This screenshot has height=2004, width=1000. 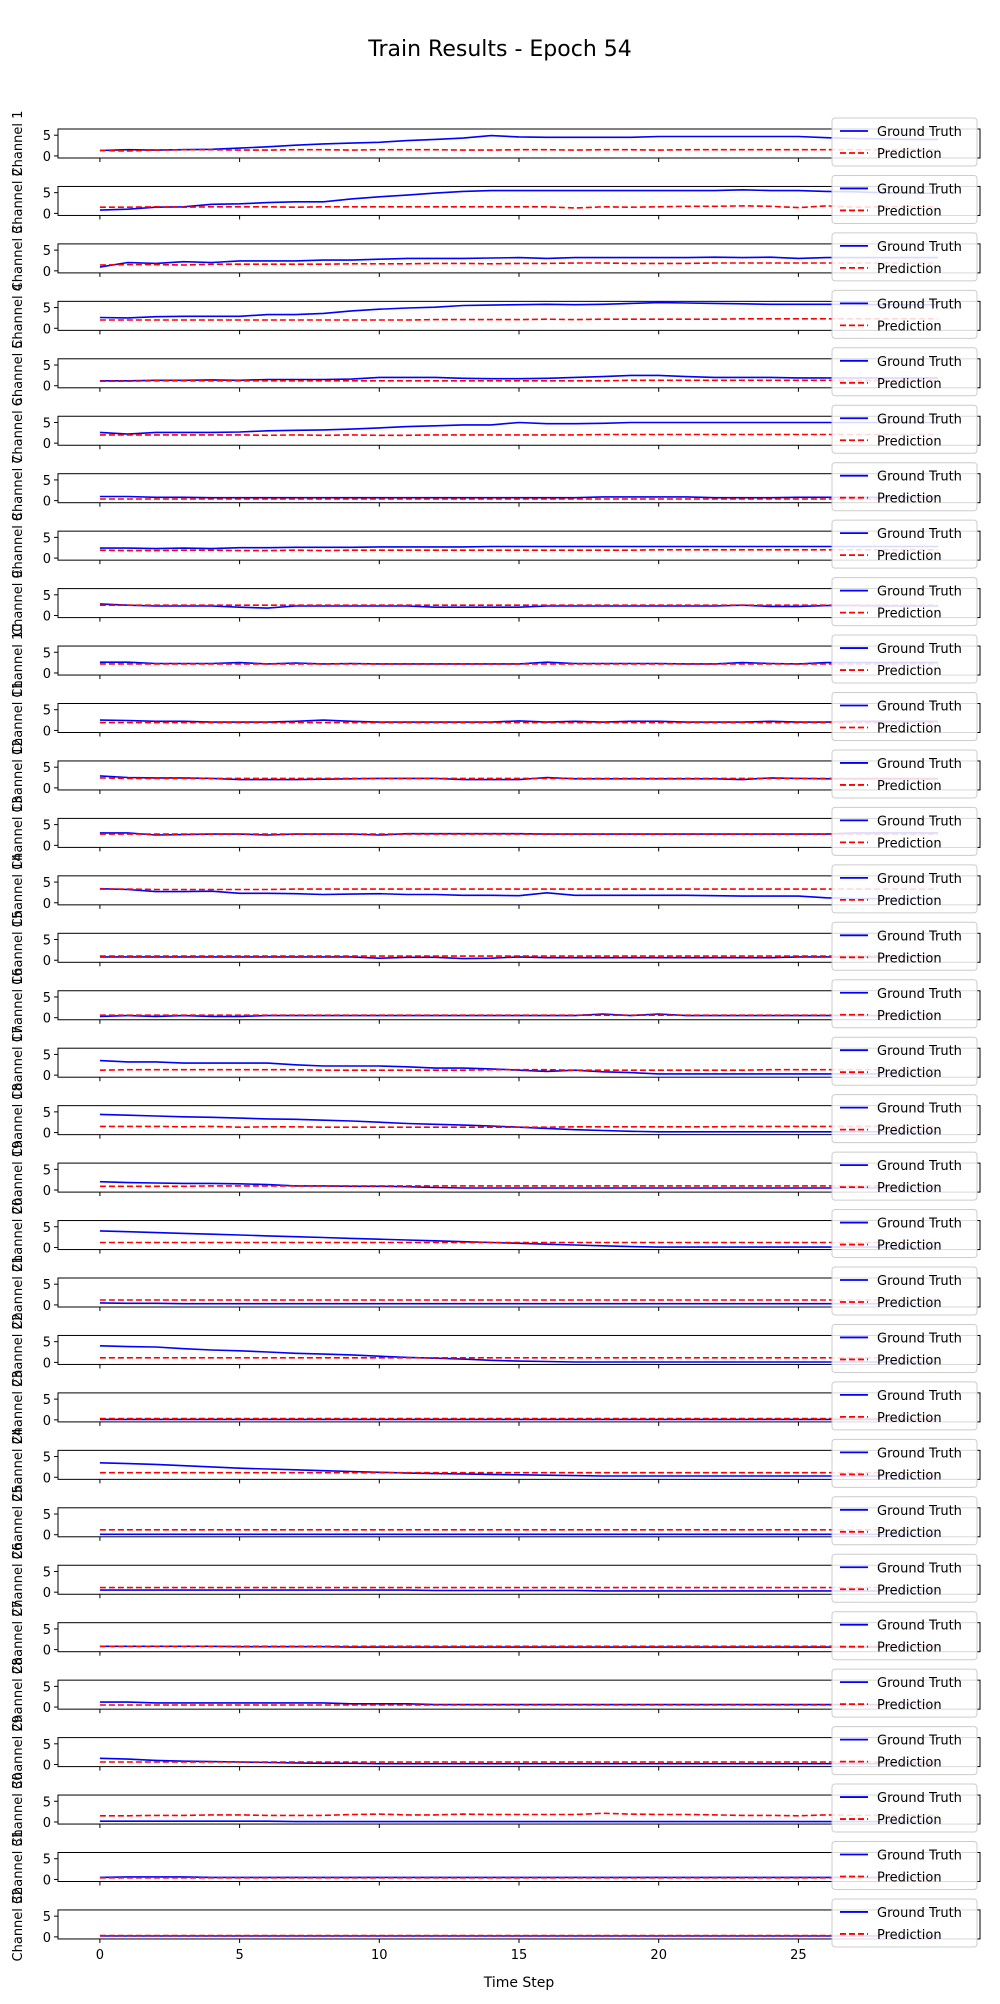 I want to click on y-axis-label: Channel 8, so click(x=18, y=546).